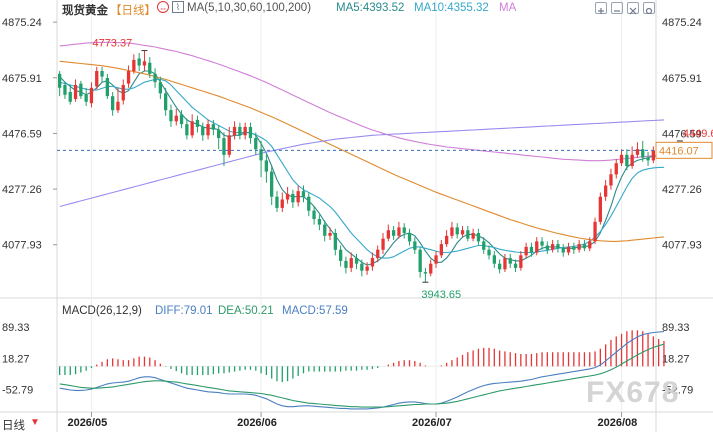 The image size is (713, 437). I want to click on macd-dea-value: DEA:50.21, so click(246, 311).